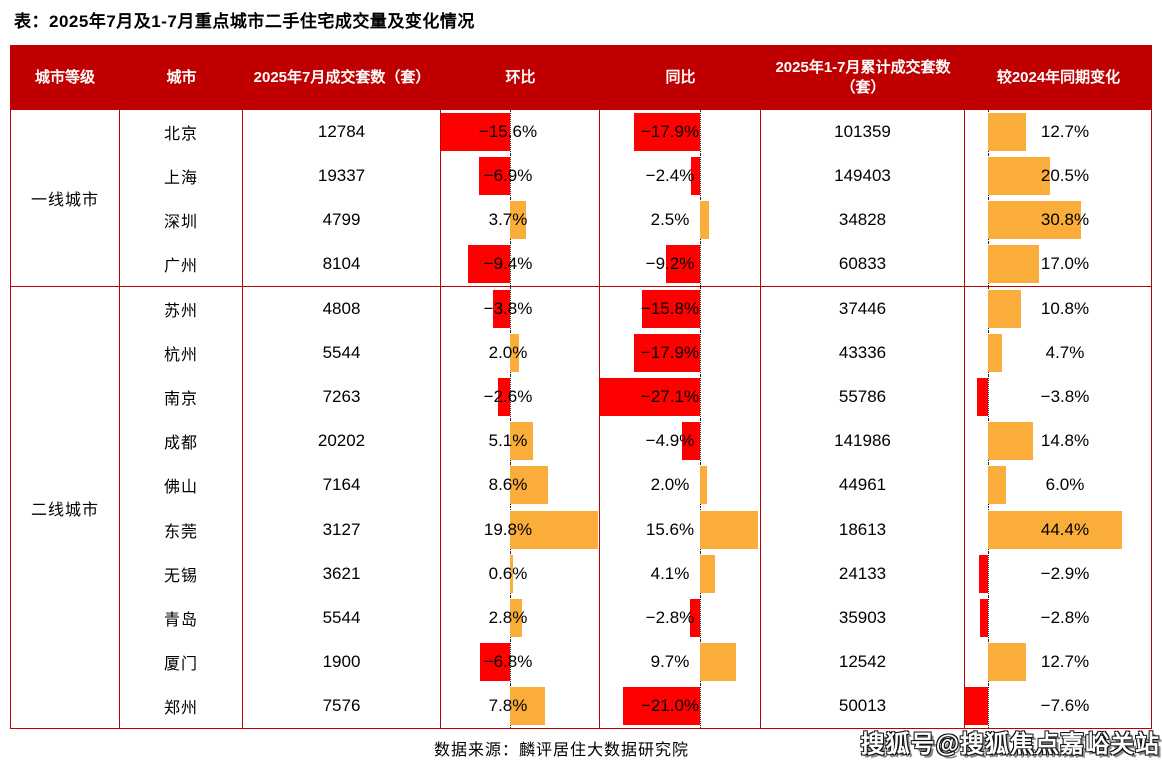  Describe the element at coordinates (1065, 309) in the screenshot. I see `chg-value-label: 10.8%` at that location.